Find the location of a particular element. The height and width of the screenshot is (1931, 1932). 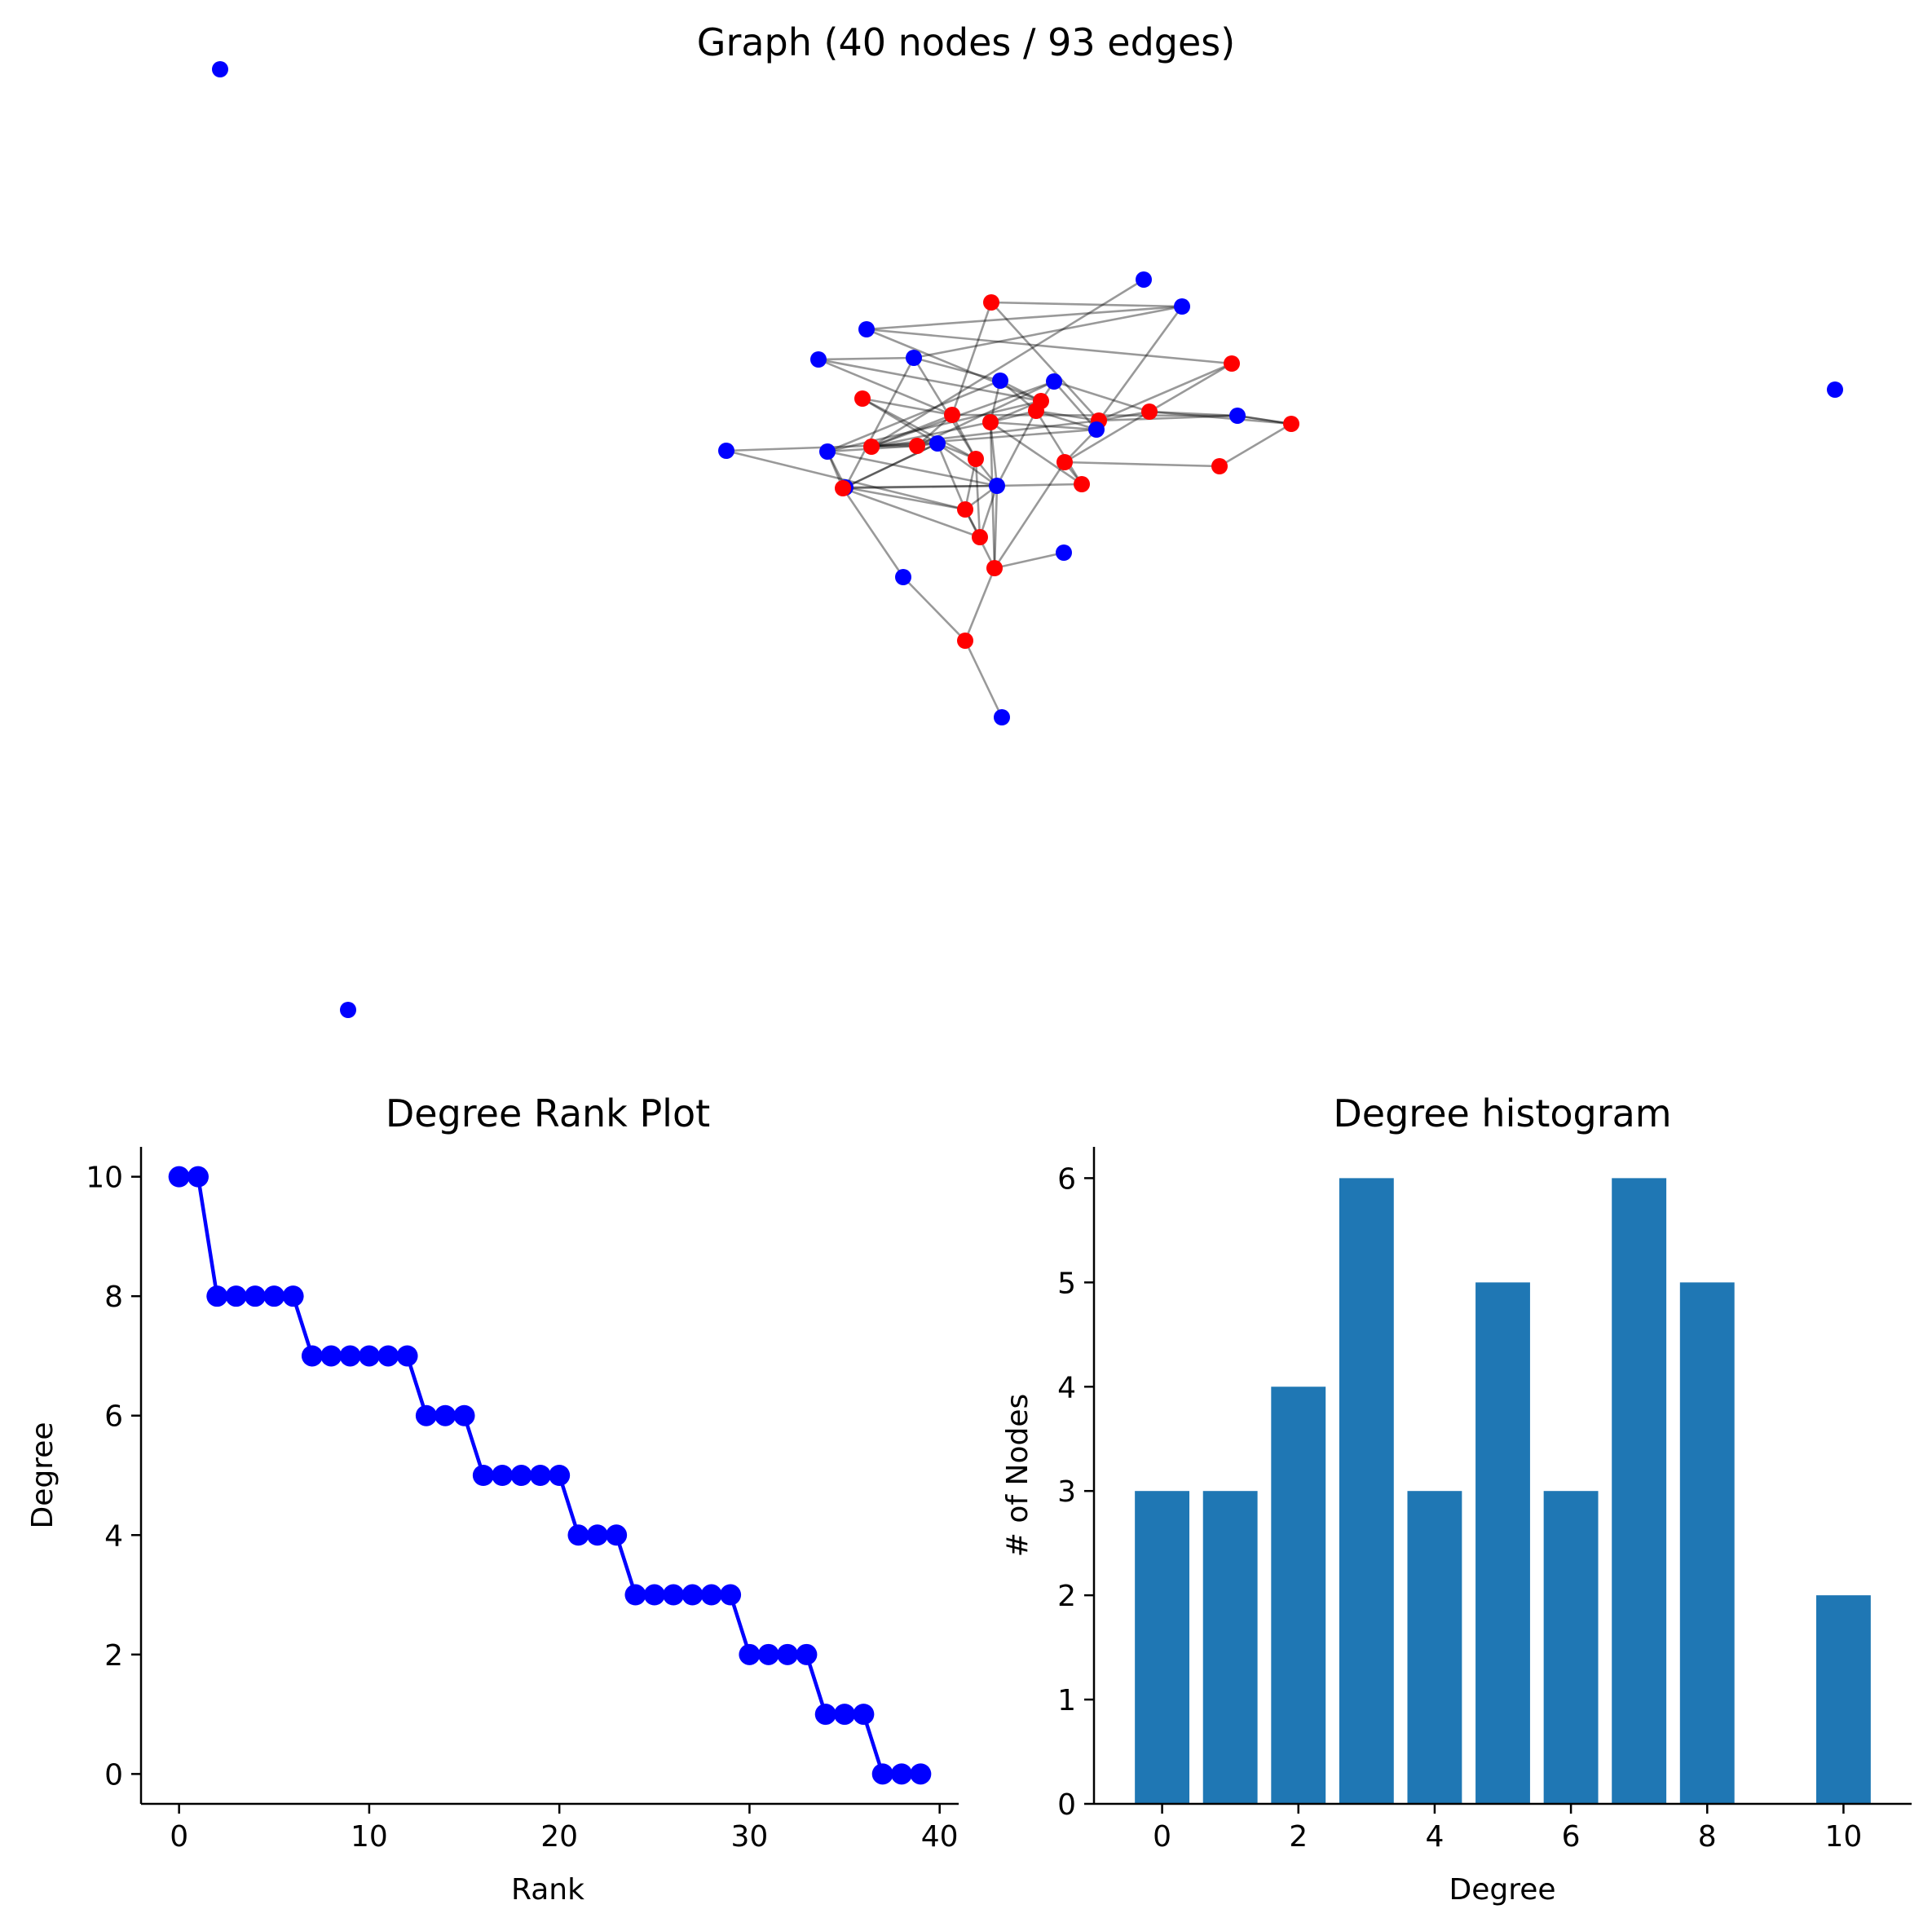

histogram-y-tick-label: 3 is located at coordinates (1066, 1492).